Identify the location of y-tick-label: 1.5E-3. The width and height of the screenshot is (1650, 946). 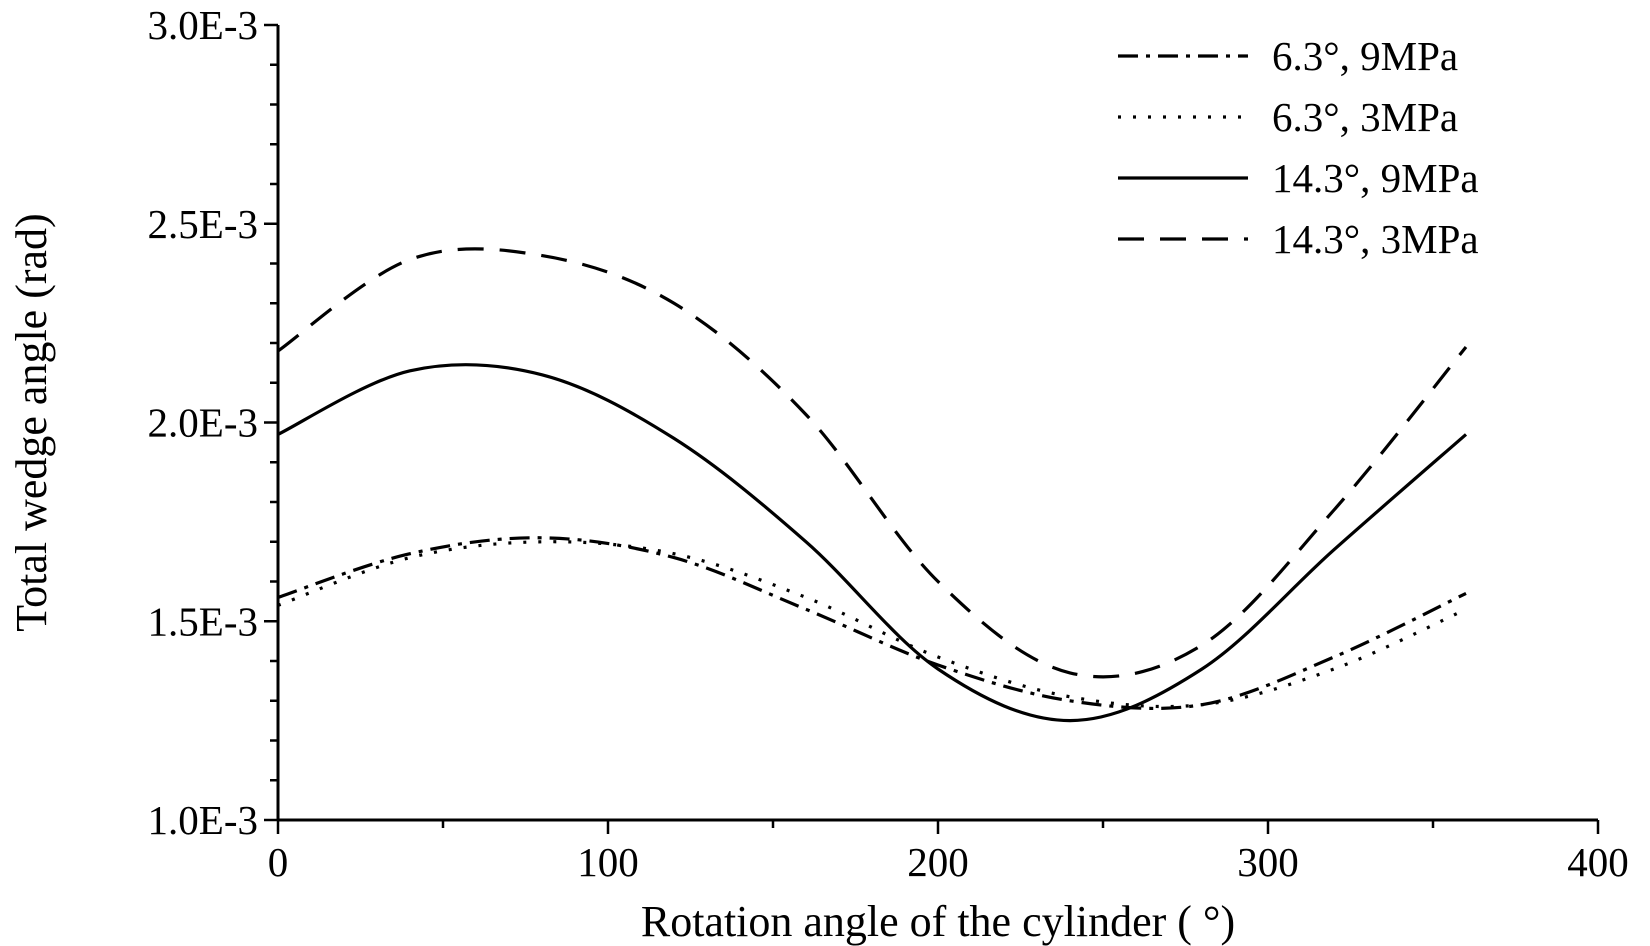
(203, 621).